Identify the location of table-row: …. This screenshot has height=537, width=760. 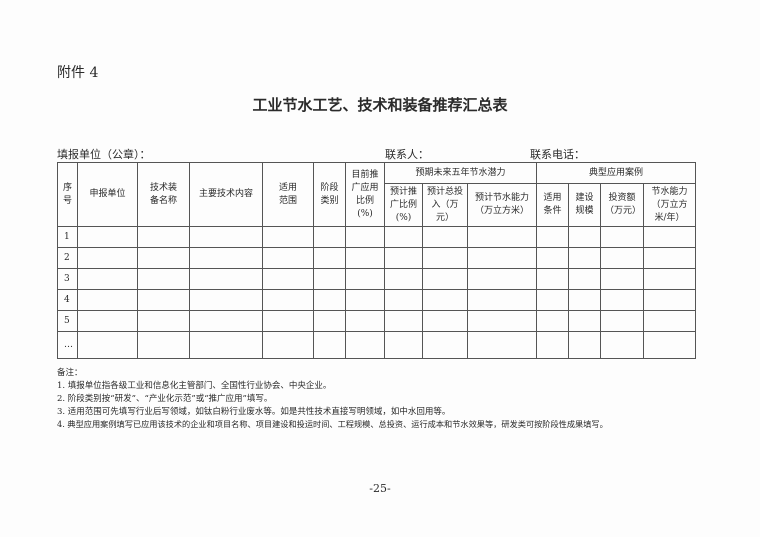
(376, 345).